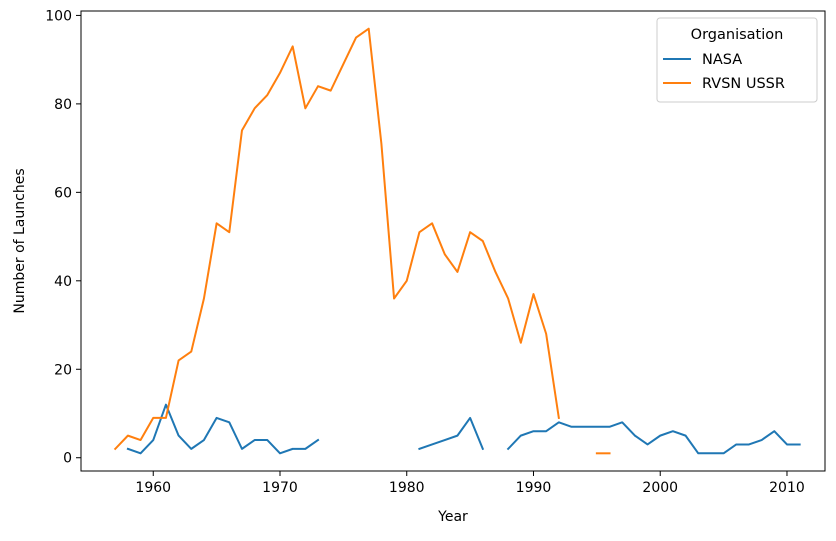 The width and height of the screenshot is (836, 541). I want to click on legend-title: Organisation, so click(737, 35).